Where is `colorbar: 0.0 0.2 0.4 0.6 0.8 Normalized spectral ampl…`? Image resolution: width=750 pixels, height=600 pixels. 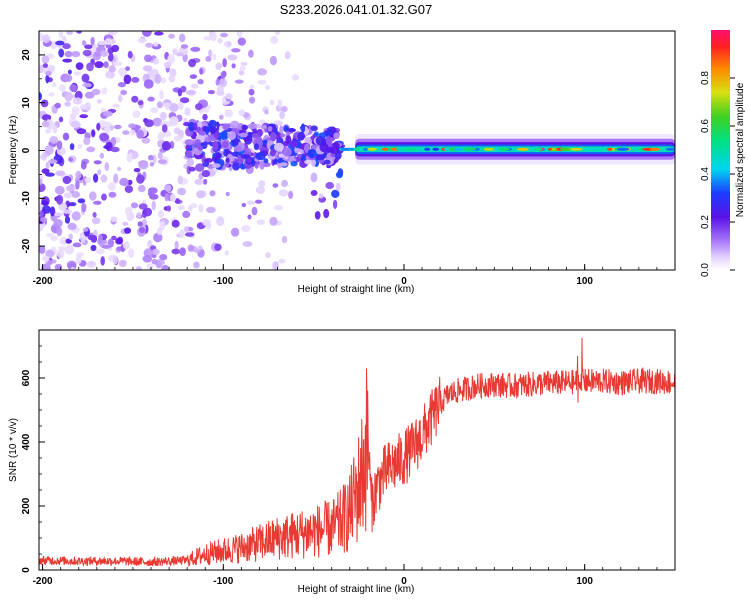
colorbar: 0.0 0.2 0.4 0.6 0.8 Normalized spectral ampl… is located at coordinates (723, 153).